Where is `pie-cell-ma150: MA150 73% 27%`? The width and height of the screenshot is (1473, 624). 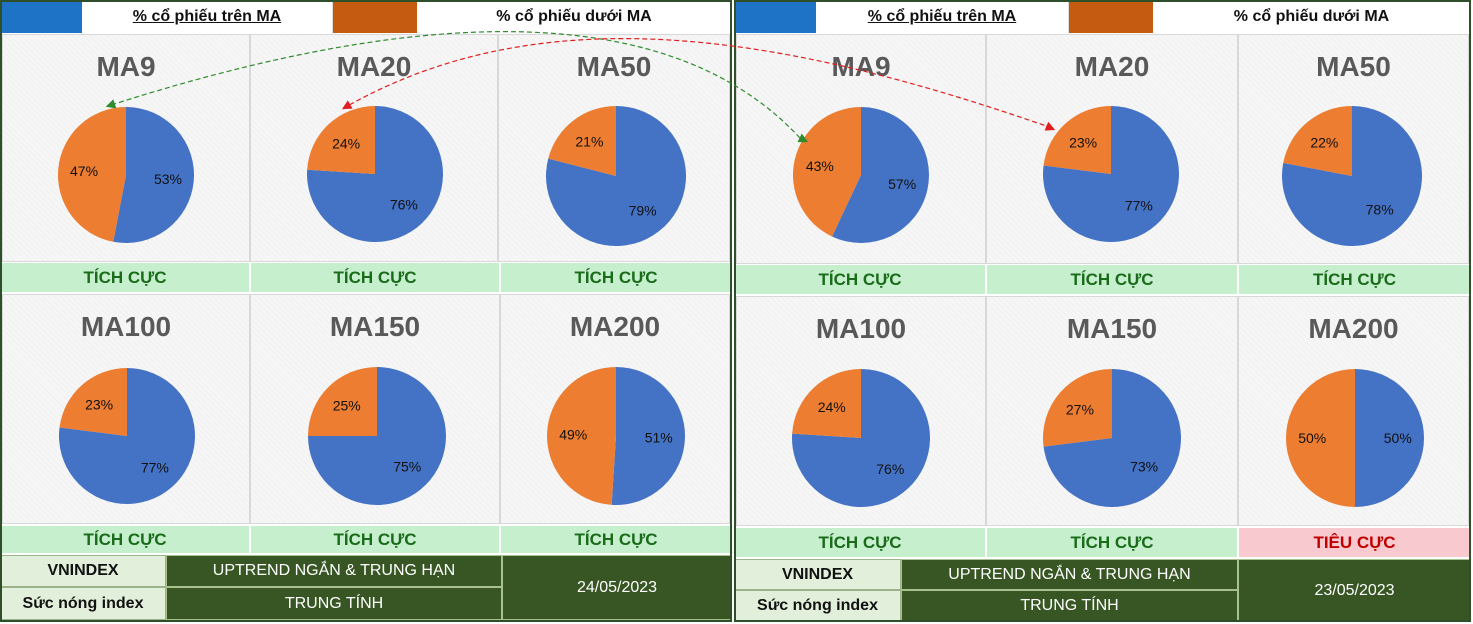 pie-cell-ma150: MA150 73% 27% is located at coordinates (1112, 411).